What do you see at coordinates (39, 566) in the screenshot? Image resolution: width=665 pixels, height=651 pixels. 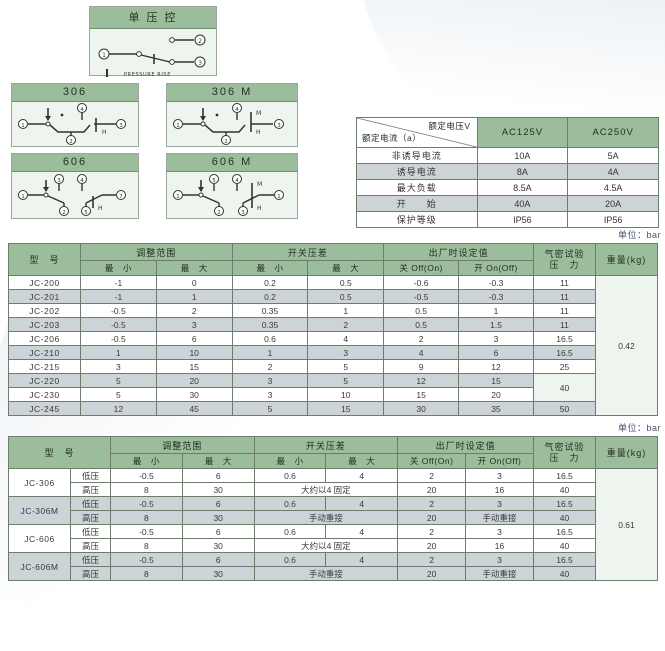 I see `model-cell: JC-606M` at bounding box center [39, 566].